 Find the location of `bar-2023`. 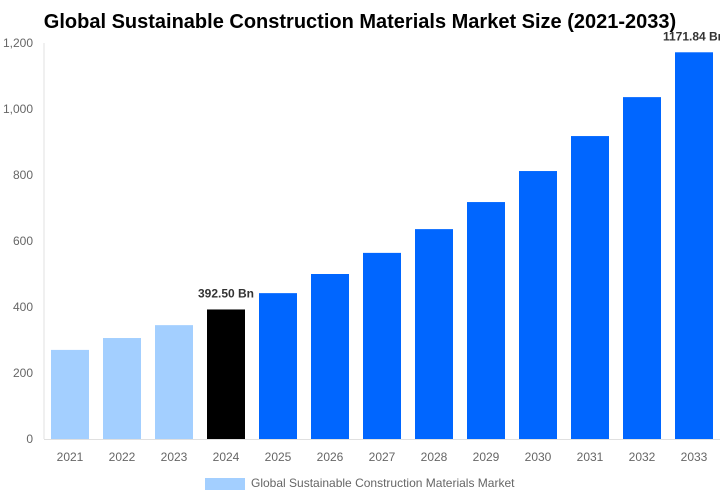

bar-2023 is located at coordinates (174, 382).